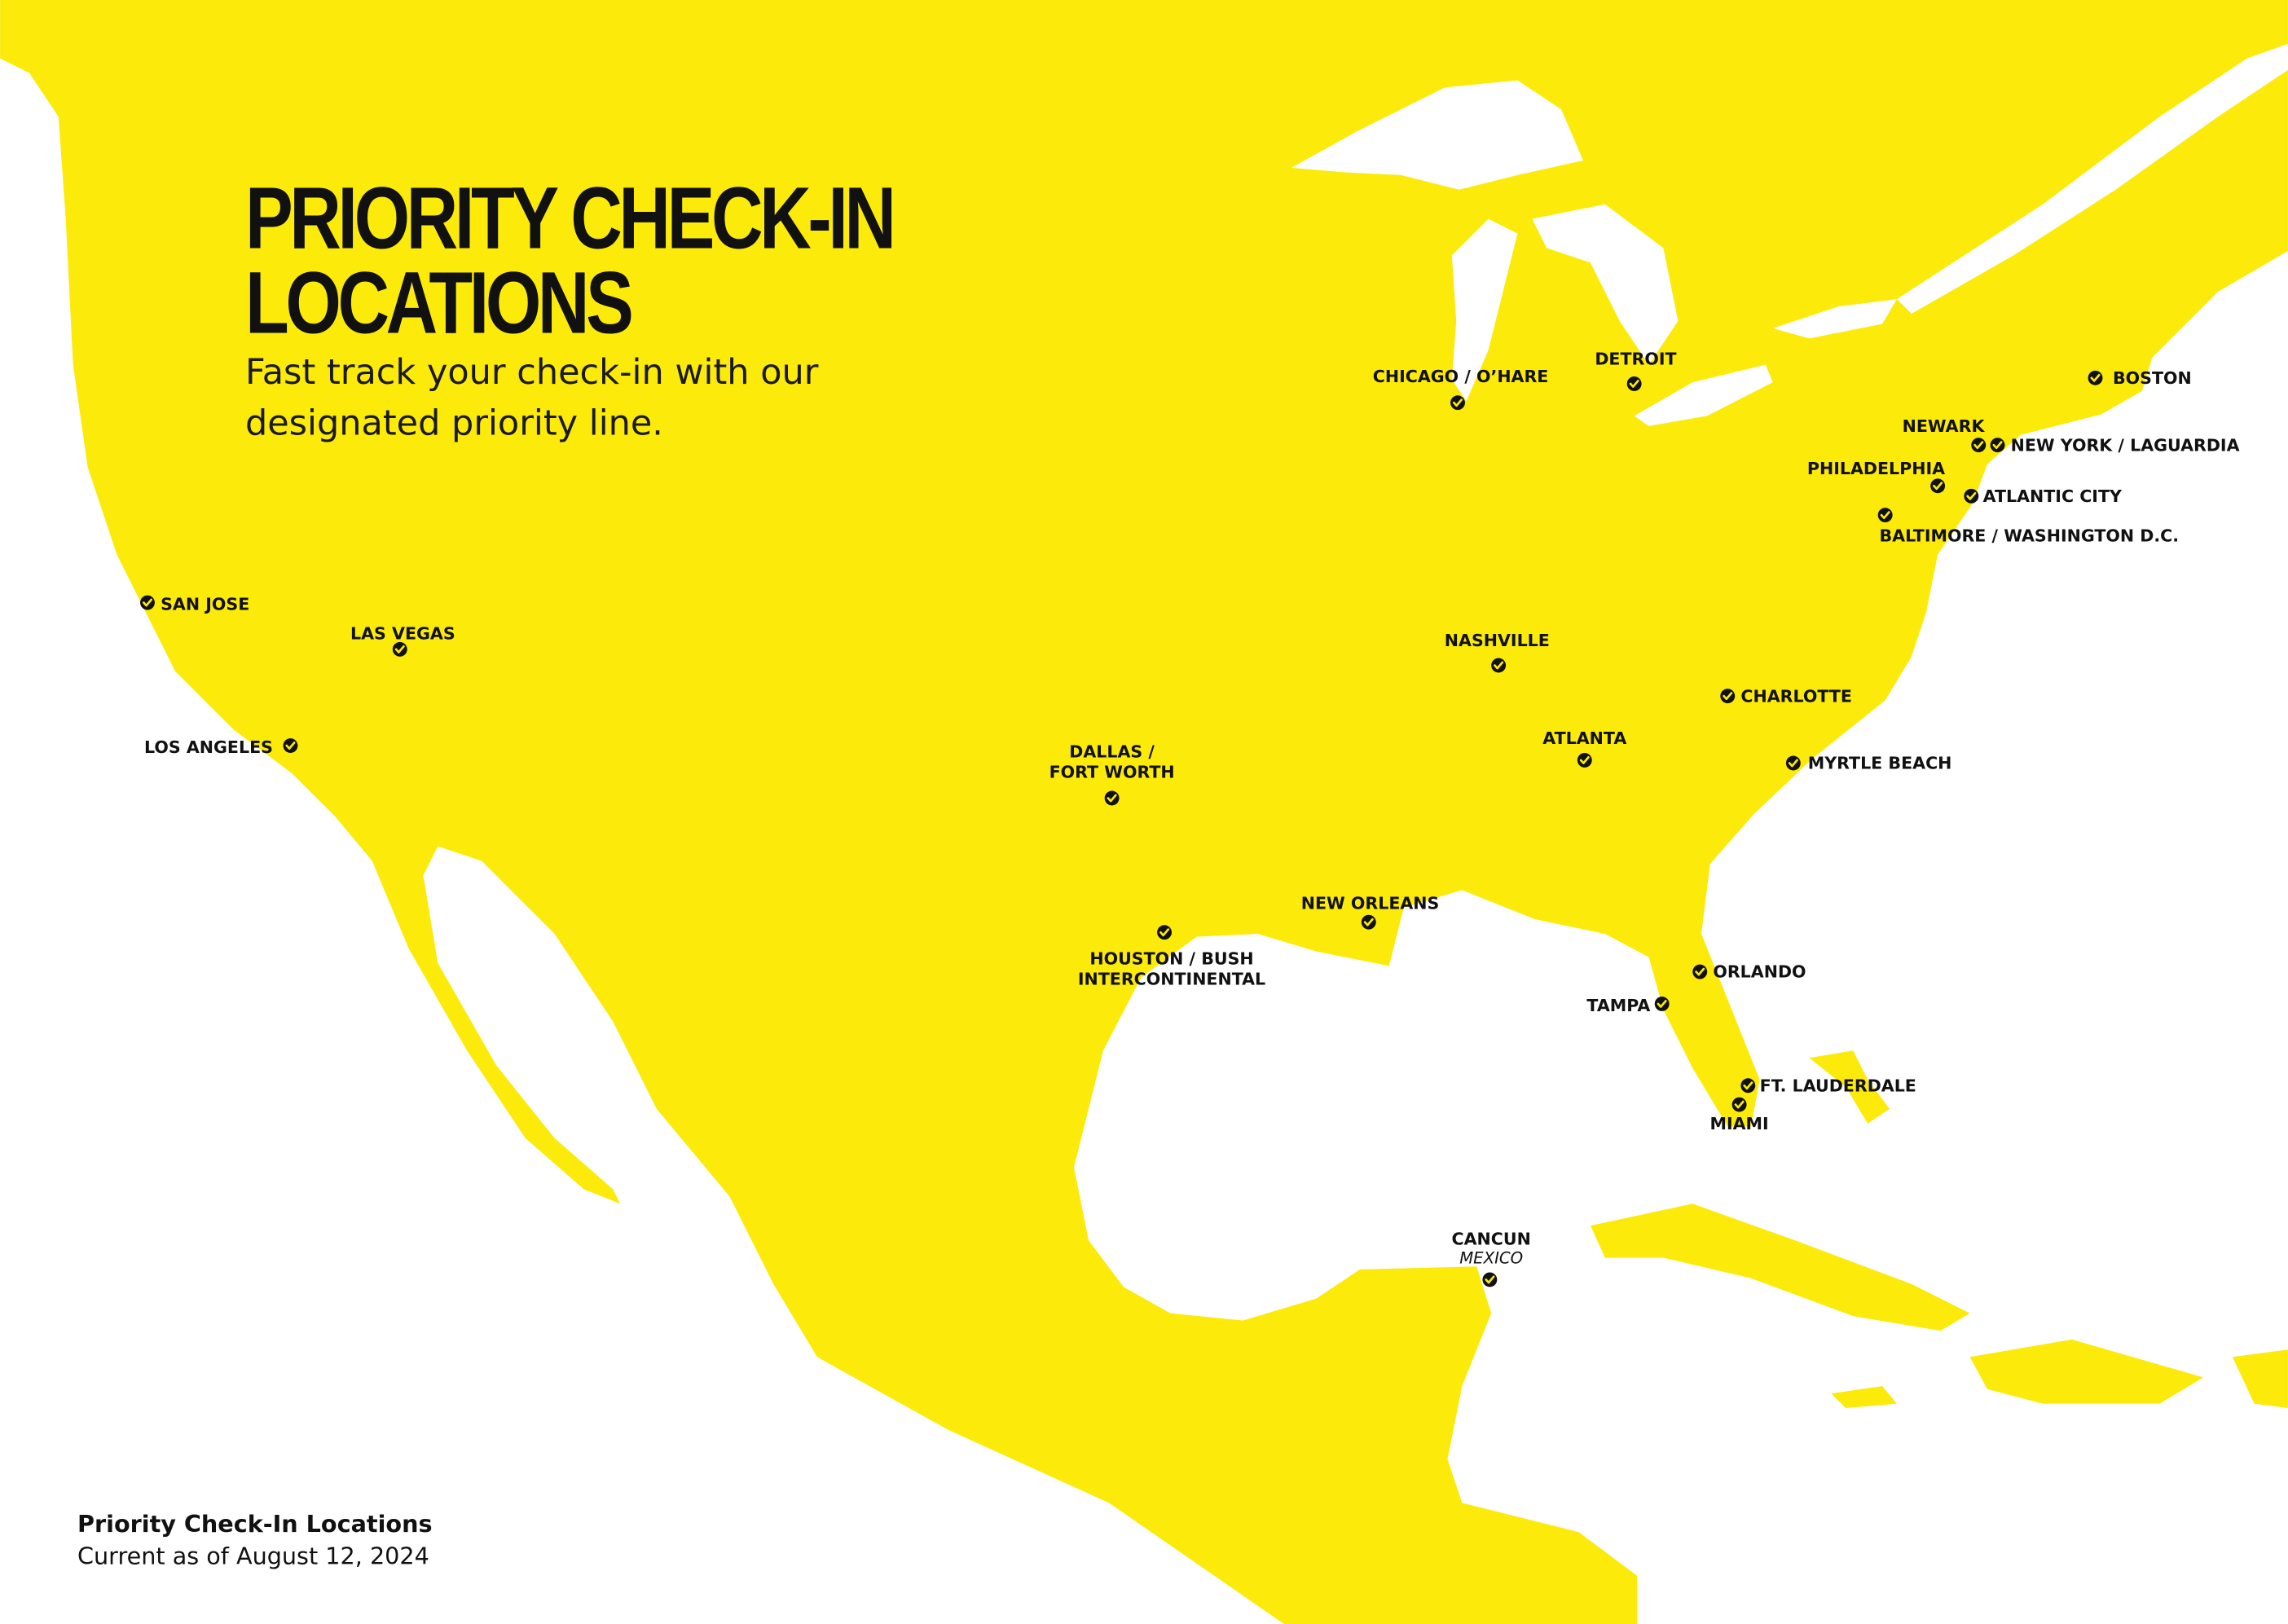  Describe the element at coordinates (1838, 1085) in the screenshot. I see `location-label: FT. LAUDERDALE` at that location.